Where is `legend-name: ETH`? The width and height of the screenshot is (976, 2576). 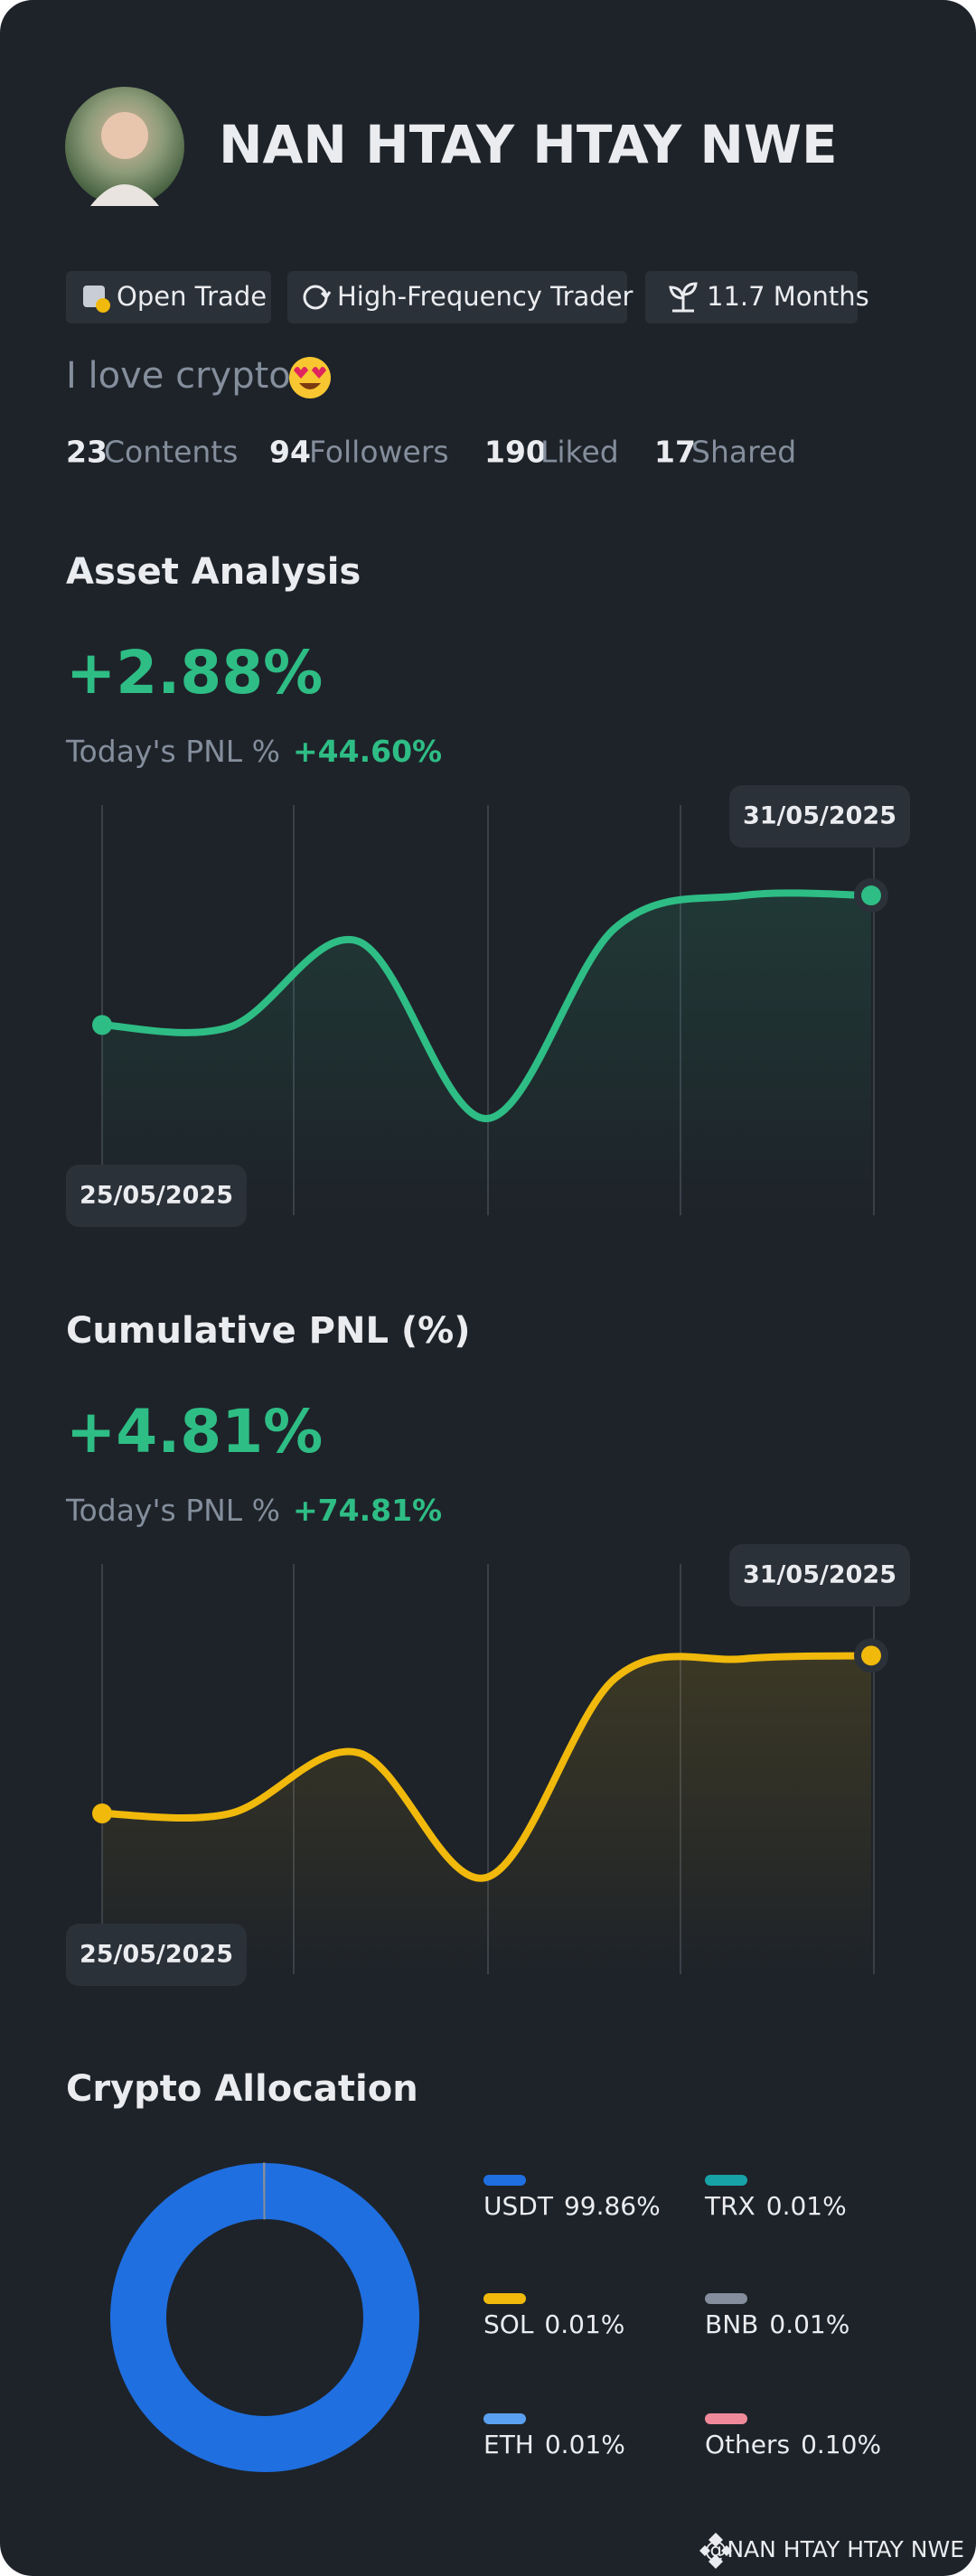
legend-name: ETH is located at coordinates (508, 2444).